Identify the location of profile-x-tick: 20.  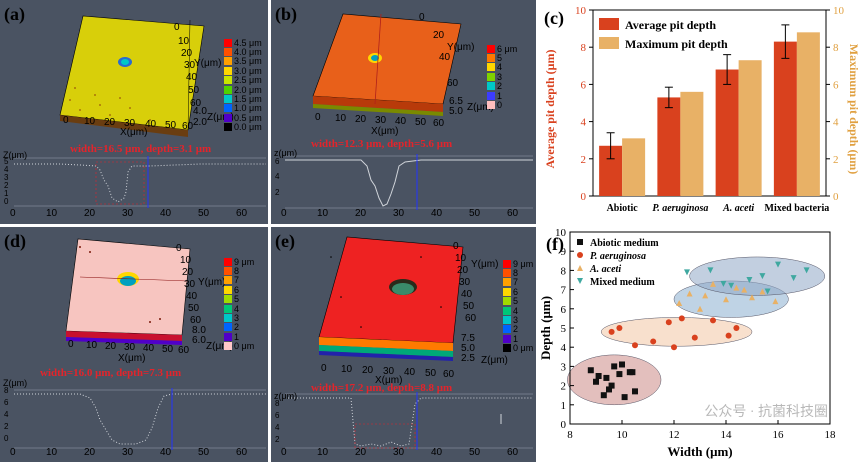
(361, 213).